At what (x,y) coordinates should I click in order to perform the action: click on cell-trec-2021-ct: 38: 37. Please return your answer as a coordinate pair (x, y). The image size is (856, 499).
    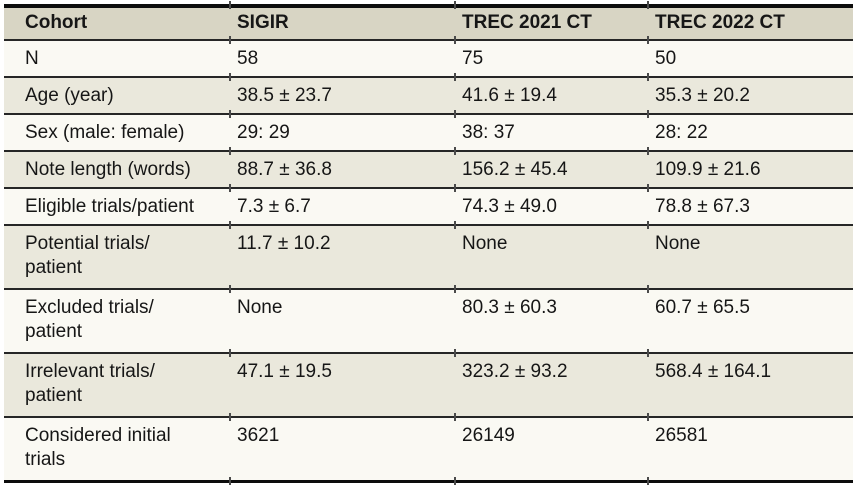
    Looking at the image, I should click on (552, 134).